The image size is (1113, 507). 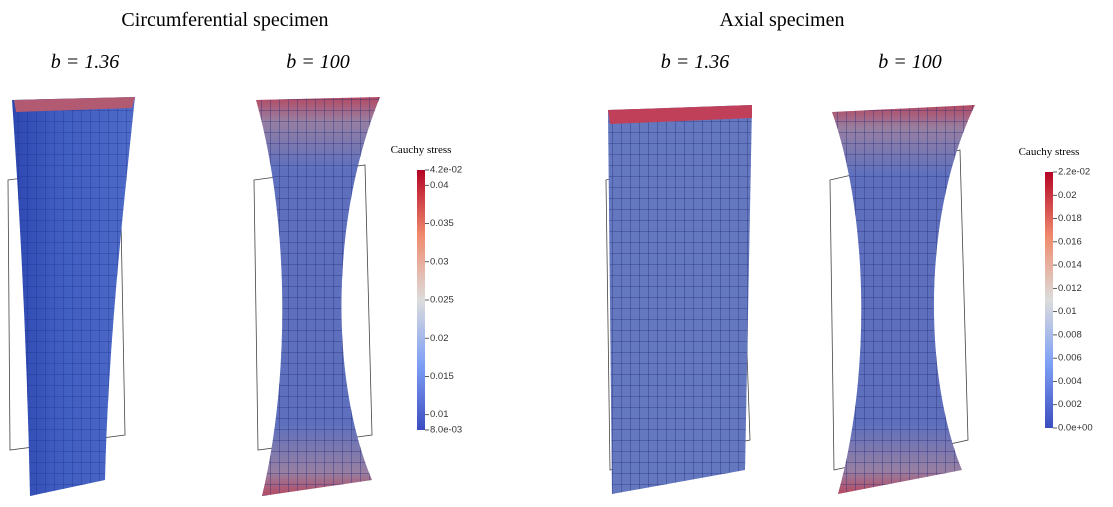 I want to click on panel-title: Circumferential specimen, so click(x=224, y=20).